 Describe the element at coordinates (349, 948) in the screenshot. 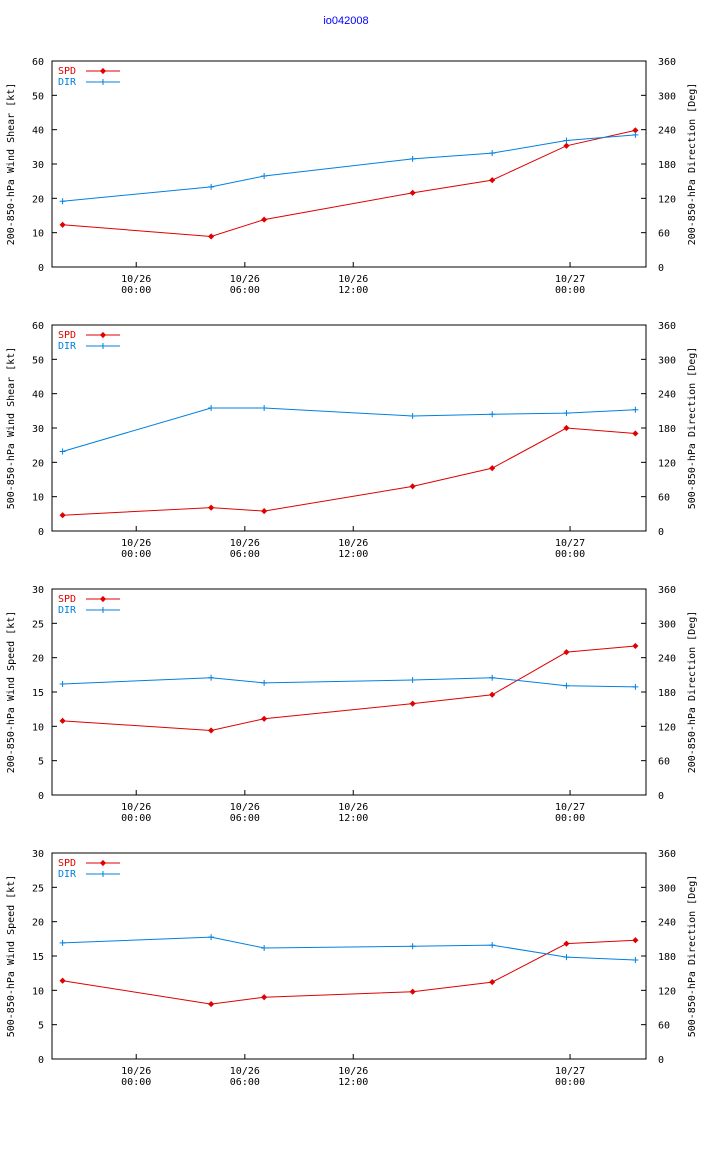

I see `series-line-dir` at that location.